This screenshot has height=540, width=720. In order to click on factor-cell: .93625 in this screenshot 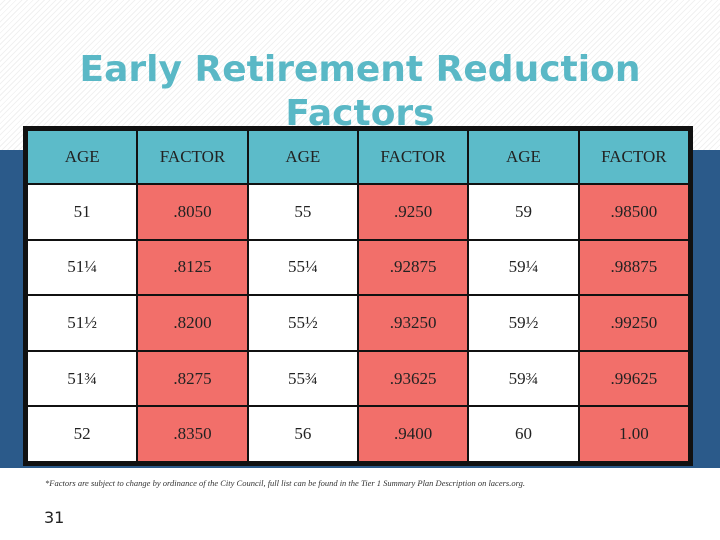, I will do `click(413, 378)`.